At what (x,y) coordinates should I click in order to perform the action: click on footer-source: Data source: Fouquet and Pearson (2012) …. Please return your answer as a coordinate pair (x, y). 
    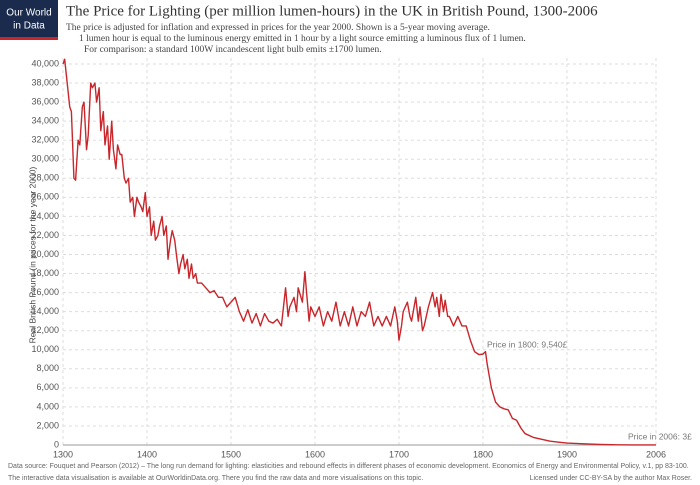
    Looking at the image, I should click on (348, 466).